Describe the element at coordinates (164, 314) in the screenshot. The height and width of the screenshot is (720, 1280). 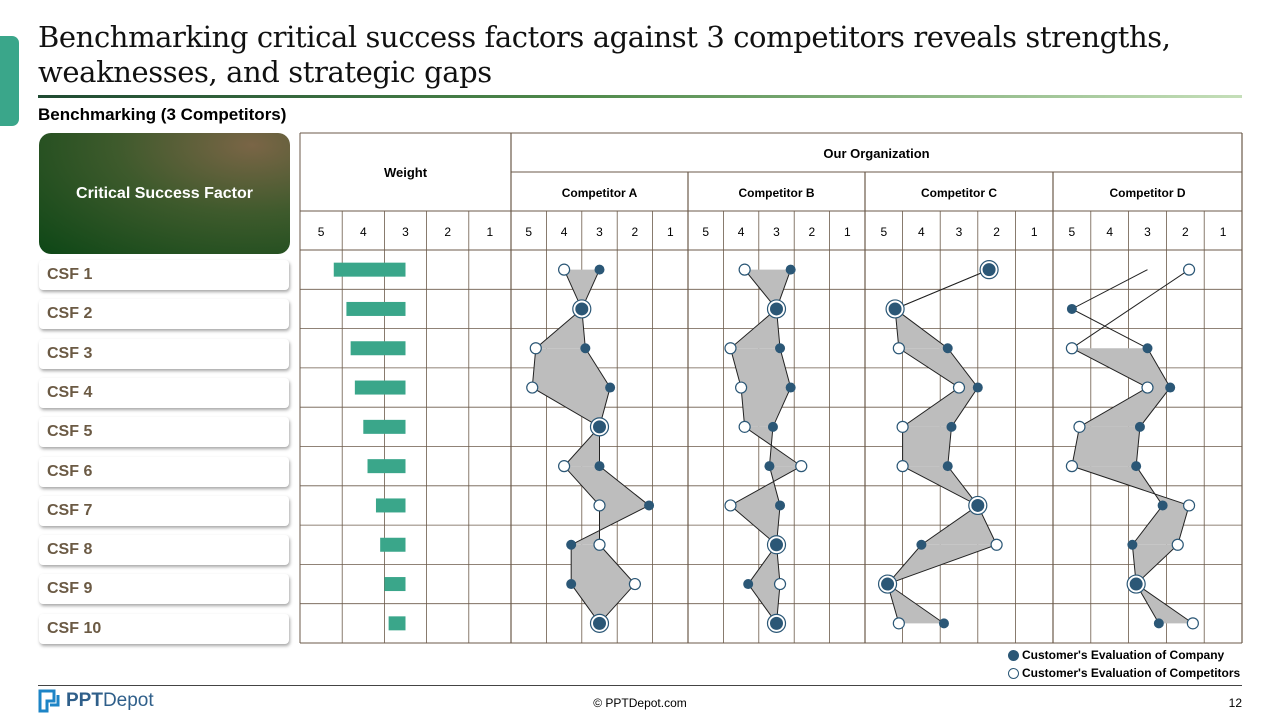
I see `csf-row-label: CSF 2` at that location.